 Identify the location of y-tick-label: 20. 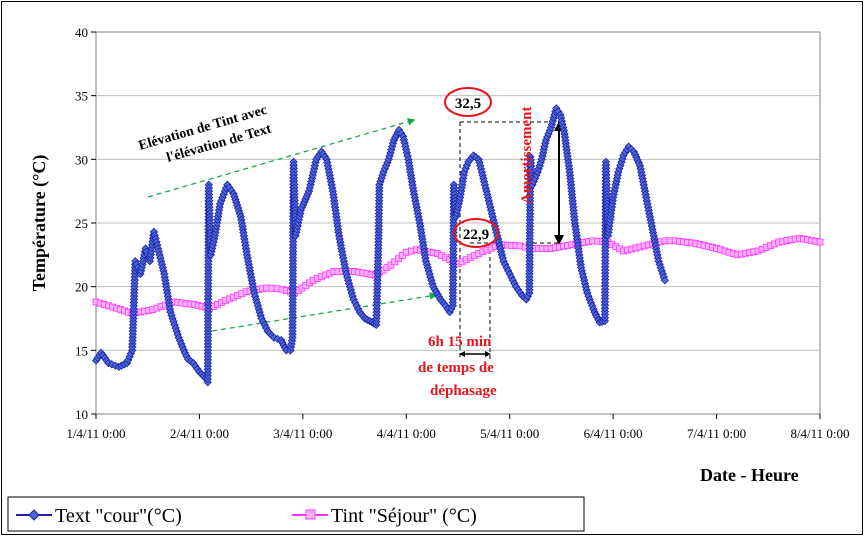
(81, 287).